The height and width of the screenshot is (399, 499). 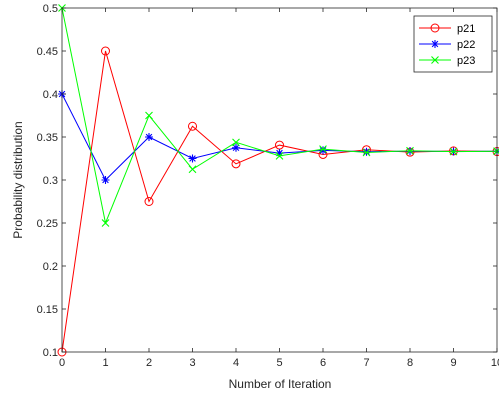 What do you see at coordinates (466, 29) in the screenshot?
I see `legend-label: p21` at bounding box center [466, 29].